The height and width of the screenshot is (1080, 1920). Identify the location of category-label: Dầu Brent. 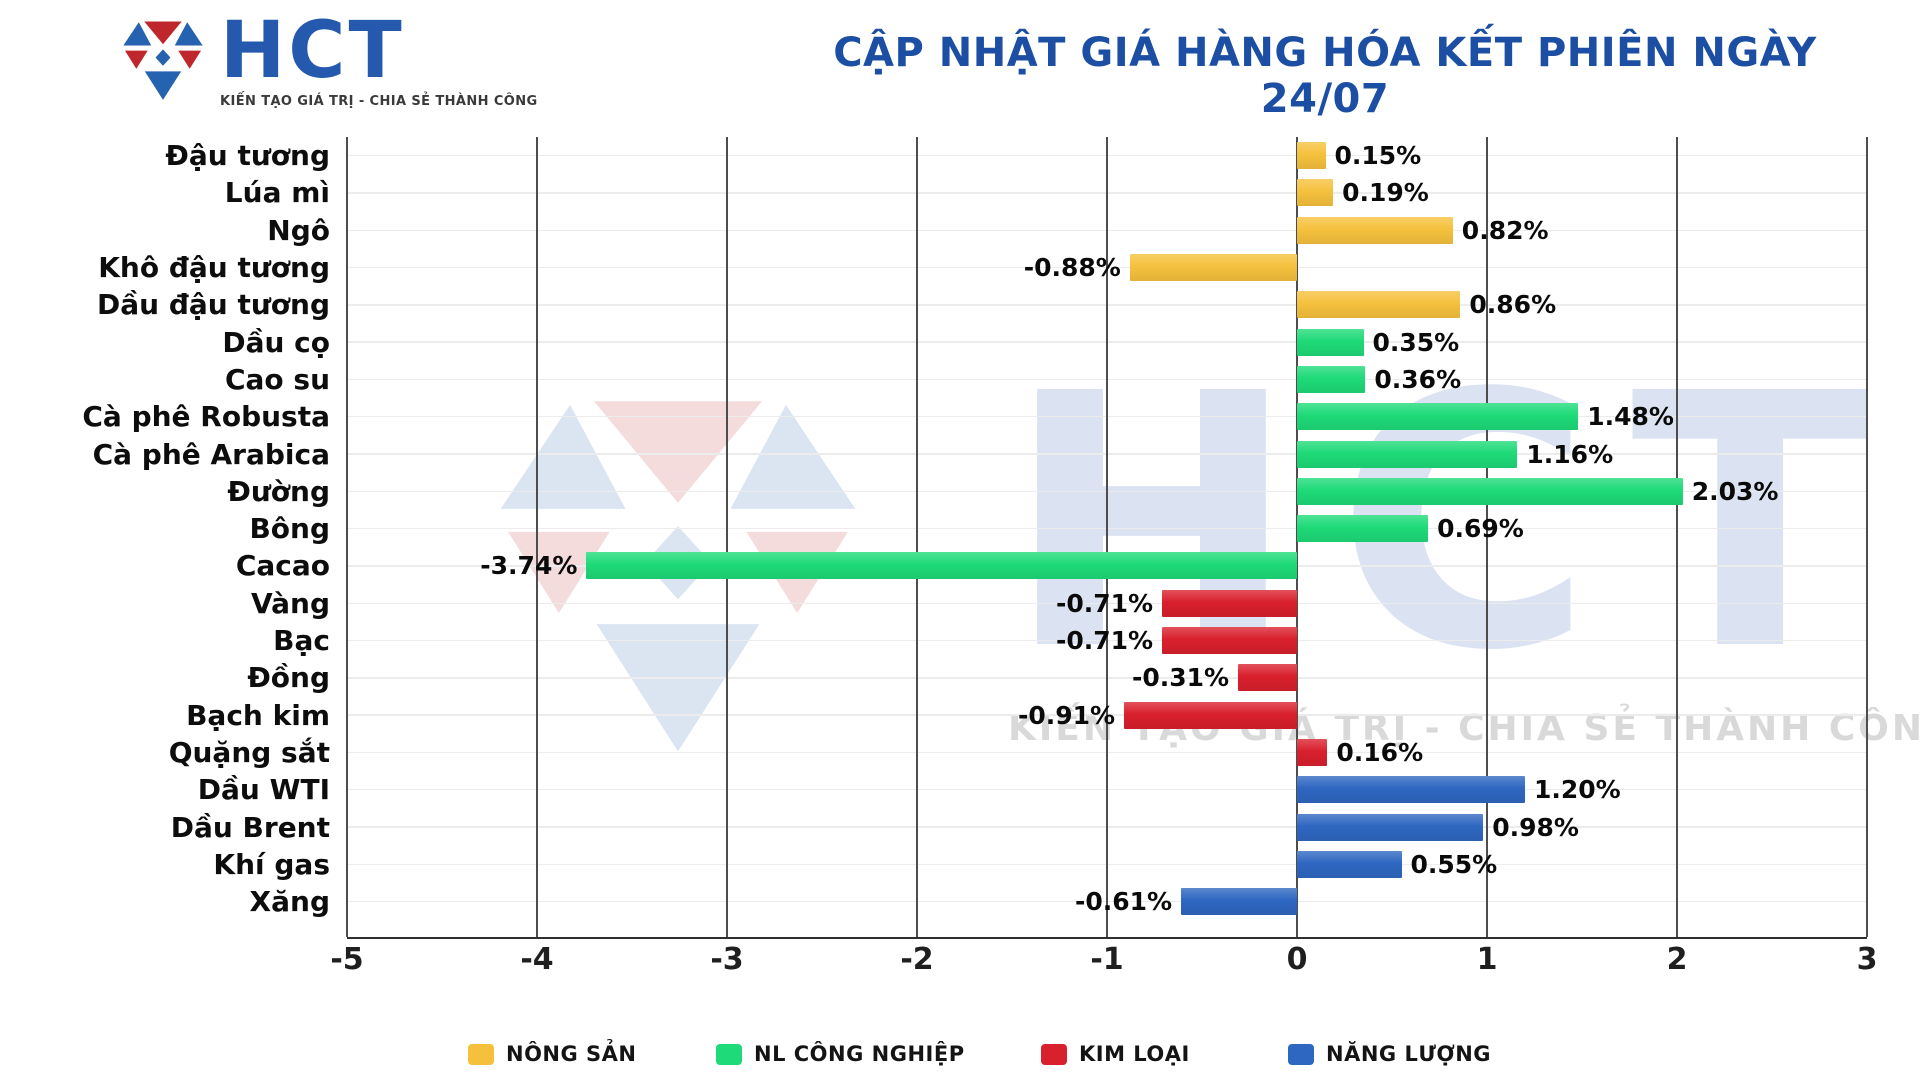
(250, 827).